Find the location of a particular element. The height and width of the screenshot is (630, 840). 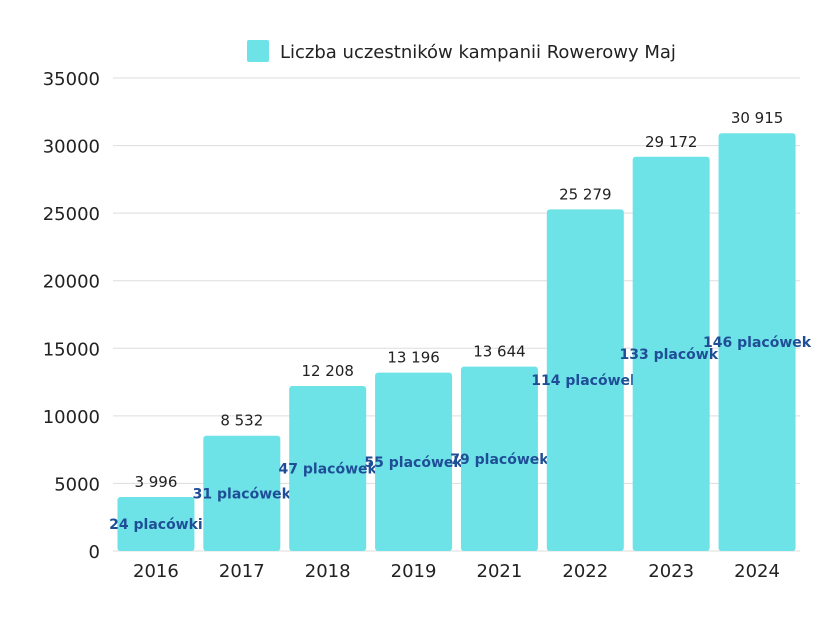

legend-label: Liczba uczestników kampanii Rowerowy Maj is located at coordinates (478, 52).